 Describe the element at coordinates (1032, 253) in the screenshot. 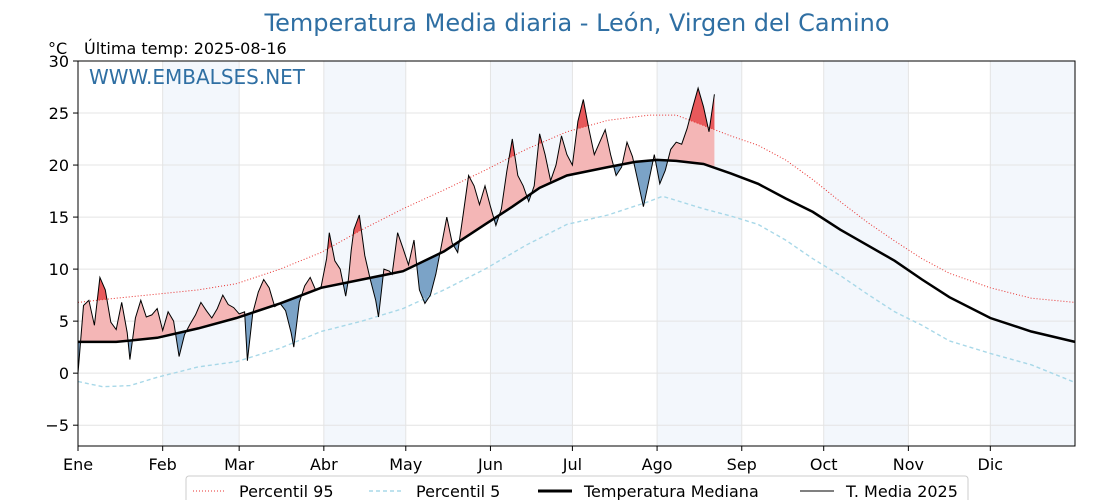

I see `month-band-Dic` at that location.